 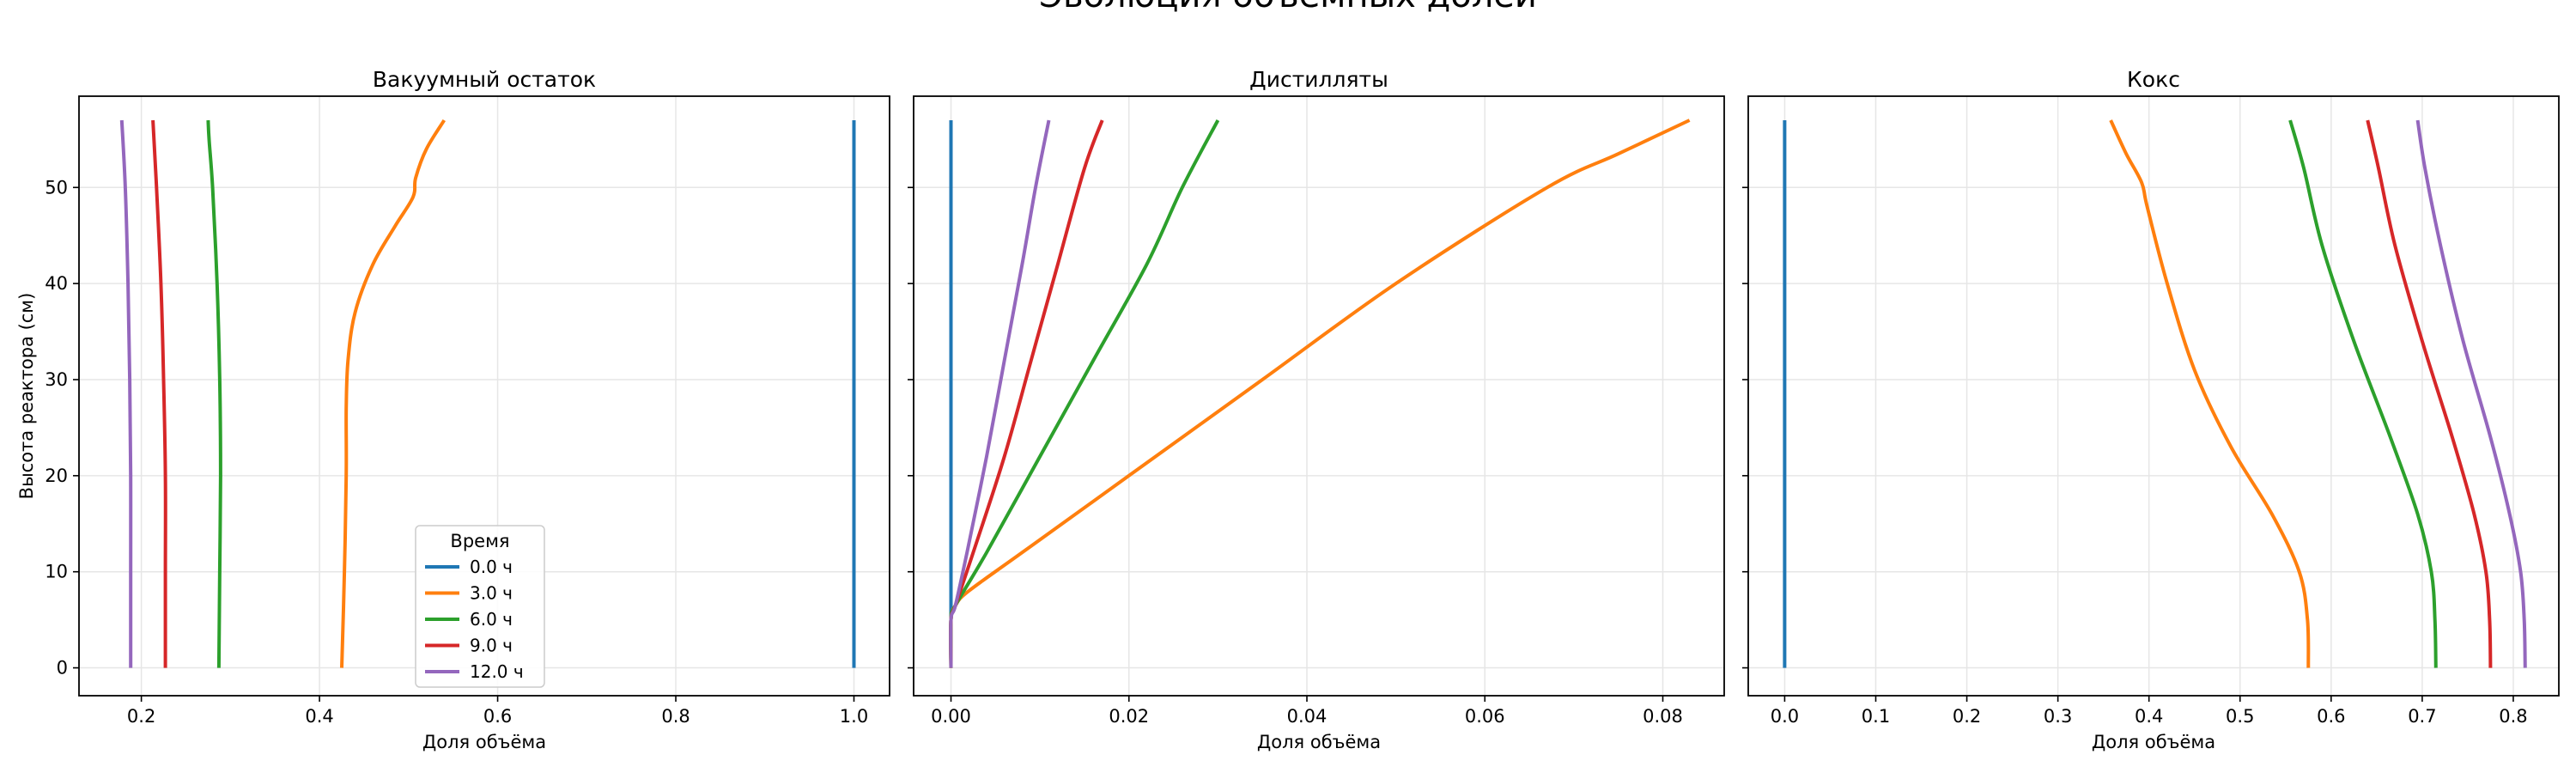 What do you see at coordinates (27, 396) in the screenshot?
I see `y-axis-label: Высота реактора (см)` at bounding box center [27, 396].